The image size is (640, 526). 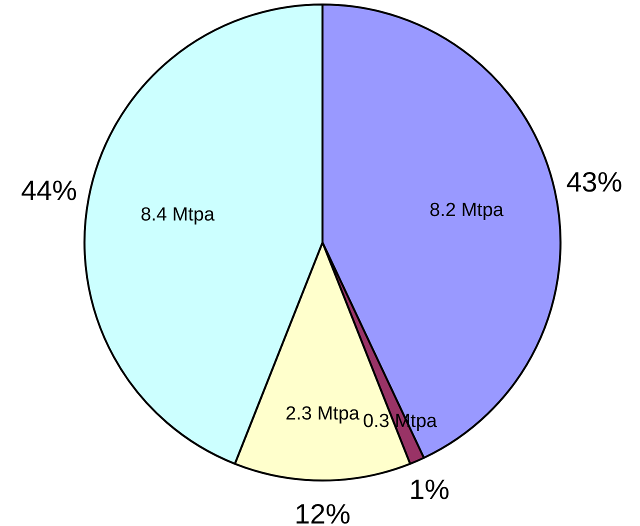 I want to click on text: 8.2 Mtpa, so click(x=467, y=210).